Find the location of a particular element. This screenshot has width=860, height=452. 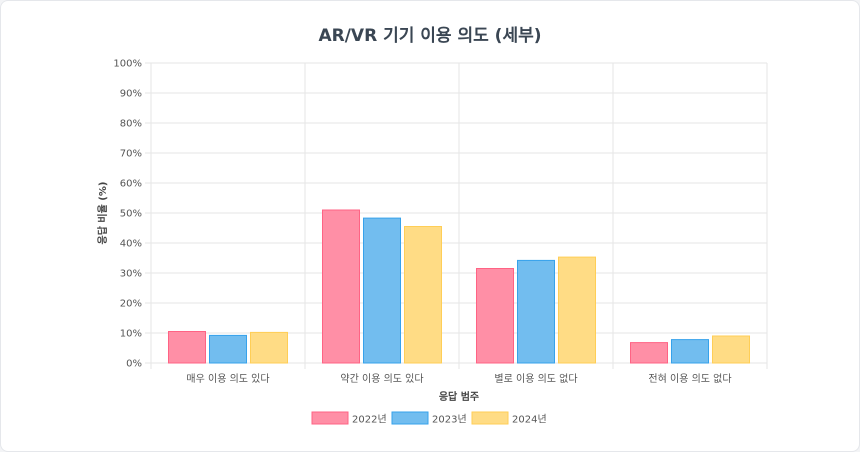

x-tick-label: 별로 이용 의도 없다 is located at coordinates (535, 378).